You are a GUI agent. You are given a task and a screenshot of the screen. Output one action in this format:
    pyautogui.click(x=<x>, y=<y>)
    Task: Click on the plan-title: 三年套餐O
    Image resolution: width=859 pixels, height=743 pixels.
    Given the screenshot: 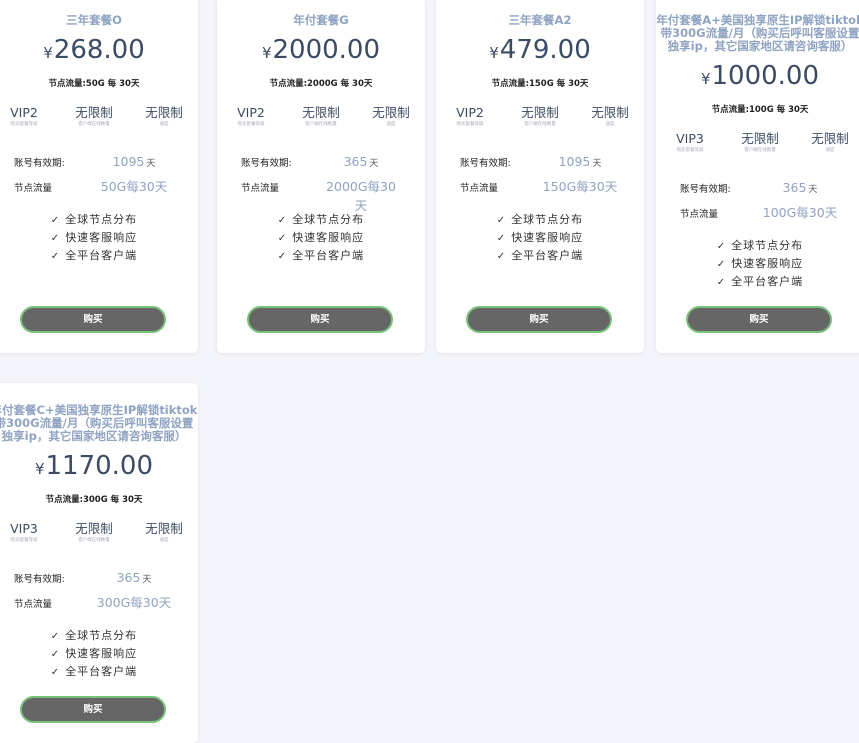 What is the action you would take?
    pyautogui.click(x=94, y=20)
    